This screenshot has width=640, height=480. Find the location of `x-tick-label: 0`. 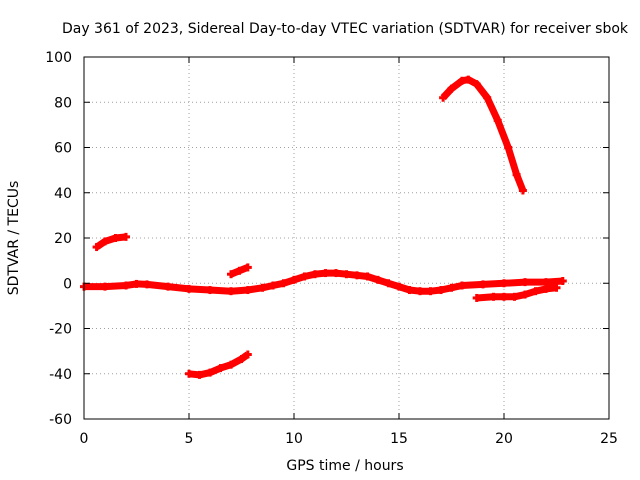

x-tick-label: 0 is located at coordinates (84, 439).